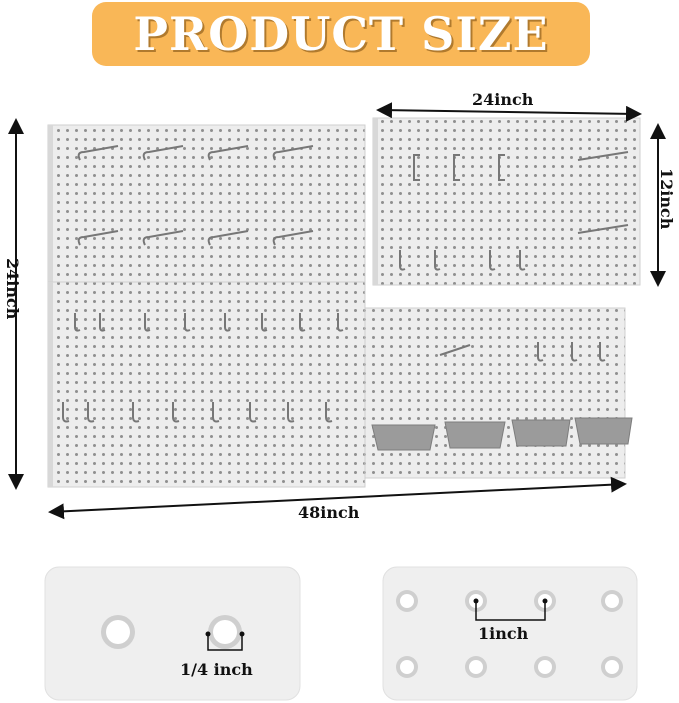 The image size is (679, 703). I want to click on pegboard-top-left, so click(206, 212).